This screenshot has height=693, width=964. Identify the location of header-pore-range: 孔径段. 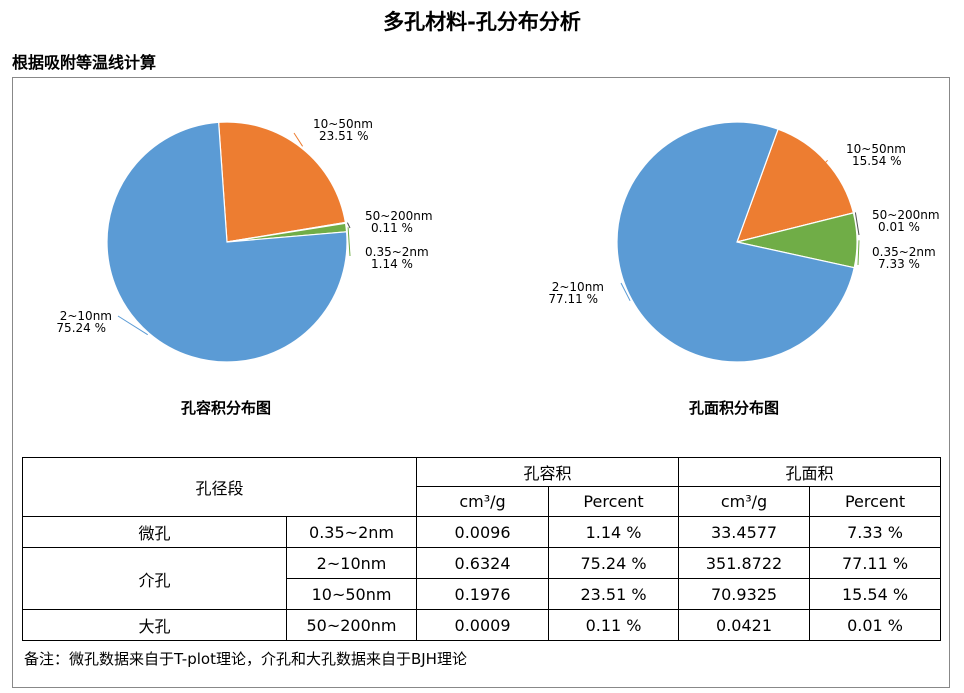
(219, 487).